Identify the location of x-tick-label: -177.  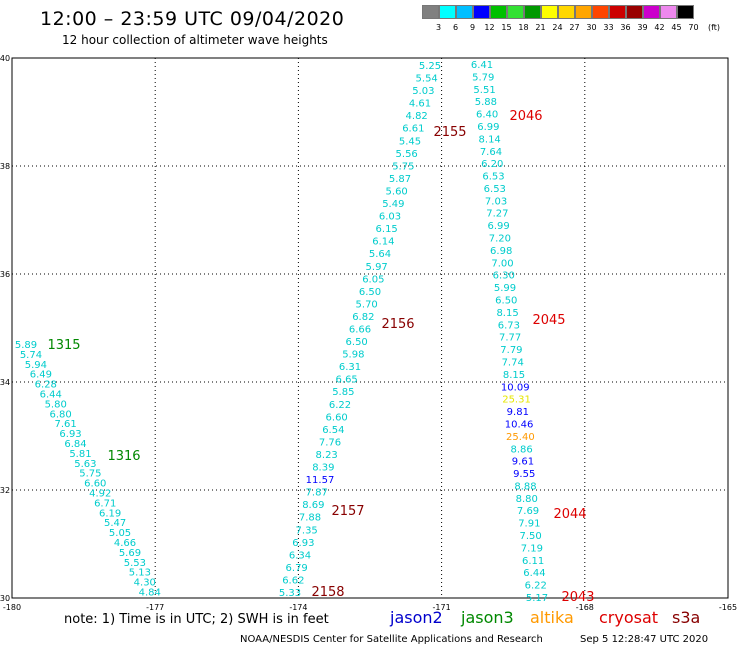
(155, 607).